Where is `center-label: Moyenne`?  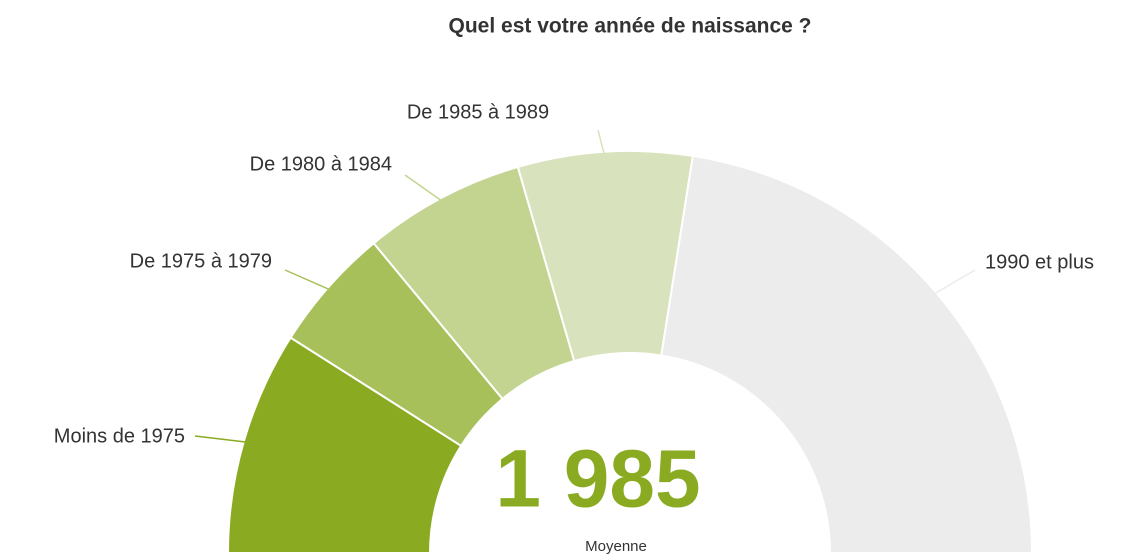
center-label: Moyenne is located at coordinates (616, 546).